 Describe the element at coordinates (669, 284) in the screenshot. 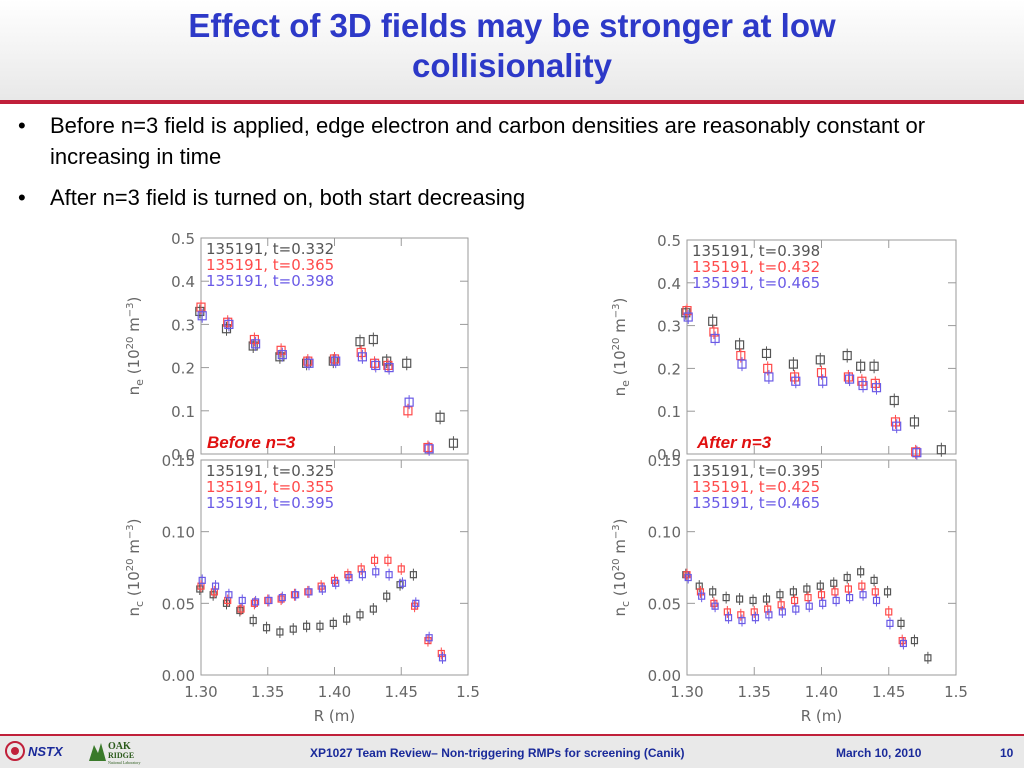

I see `y-tick-label: 0.4` at that location.